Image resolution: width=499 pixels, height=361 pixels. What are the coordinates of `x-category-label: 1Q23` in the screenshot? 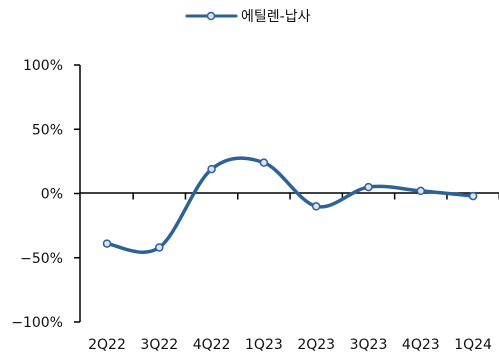 It's located at (264, 345).